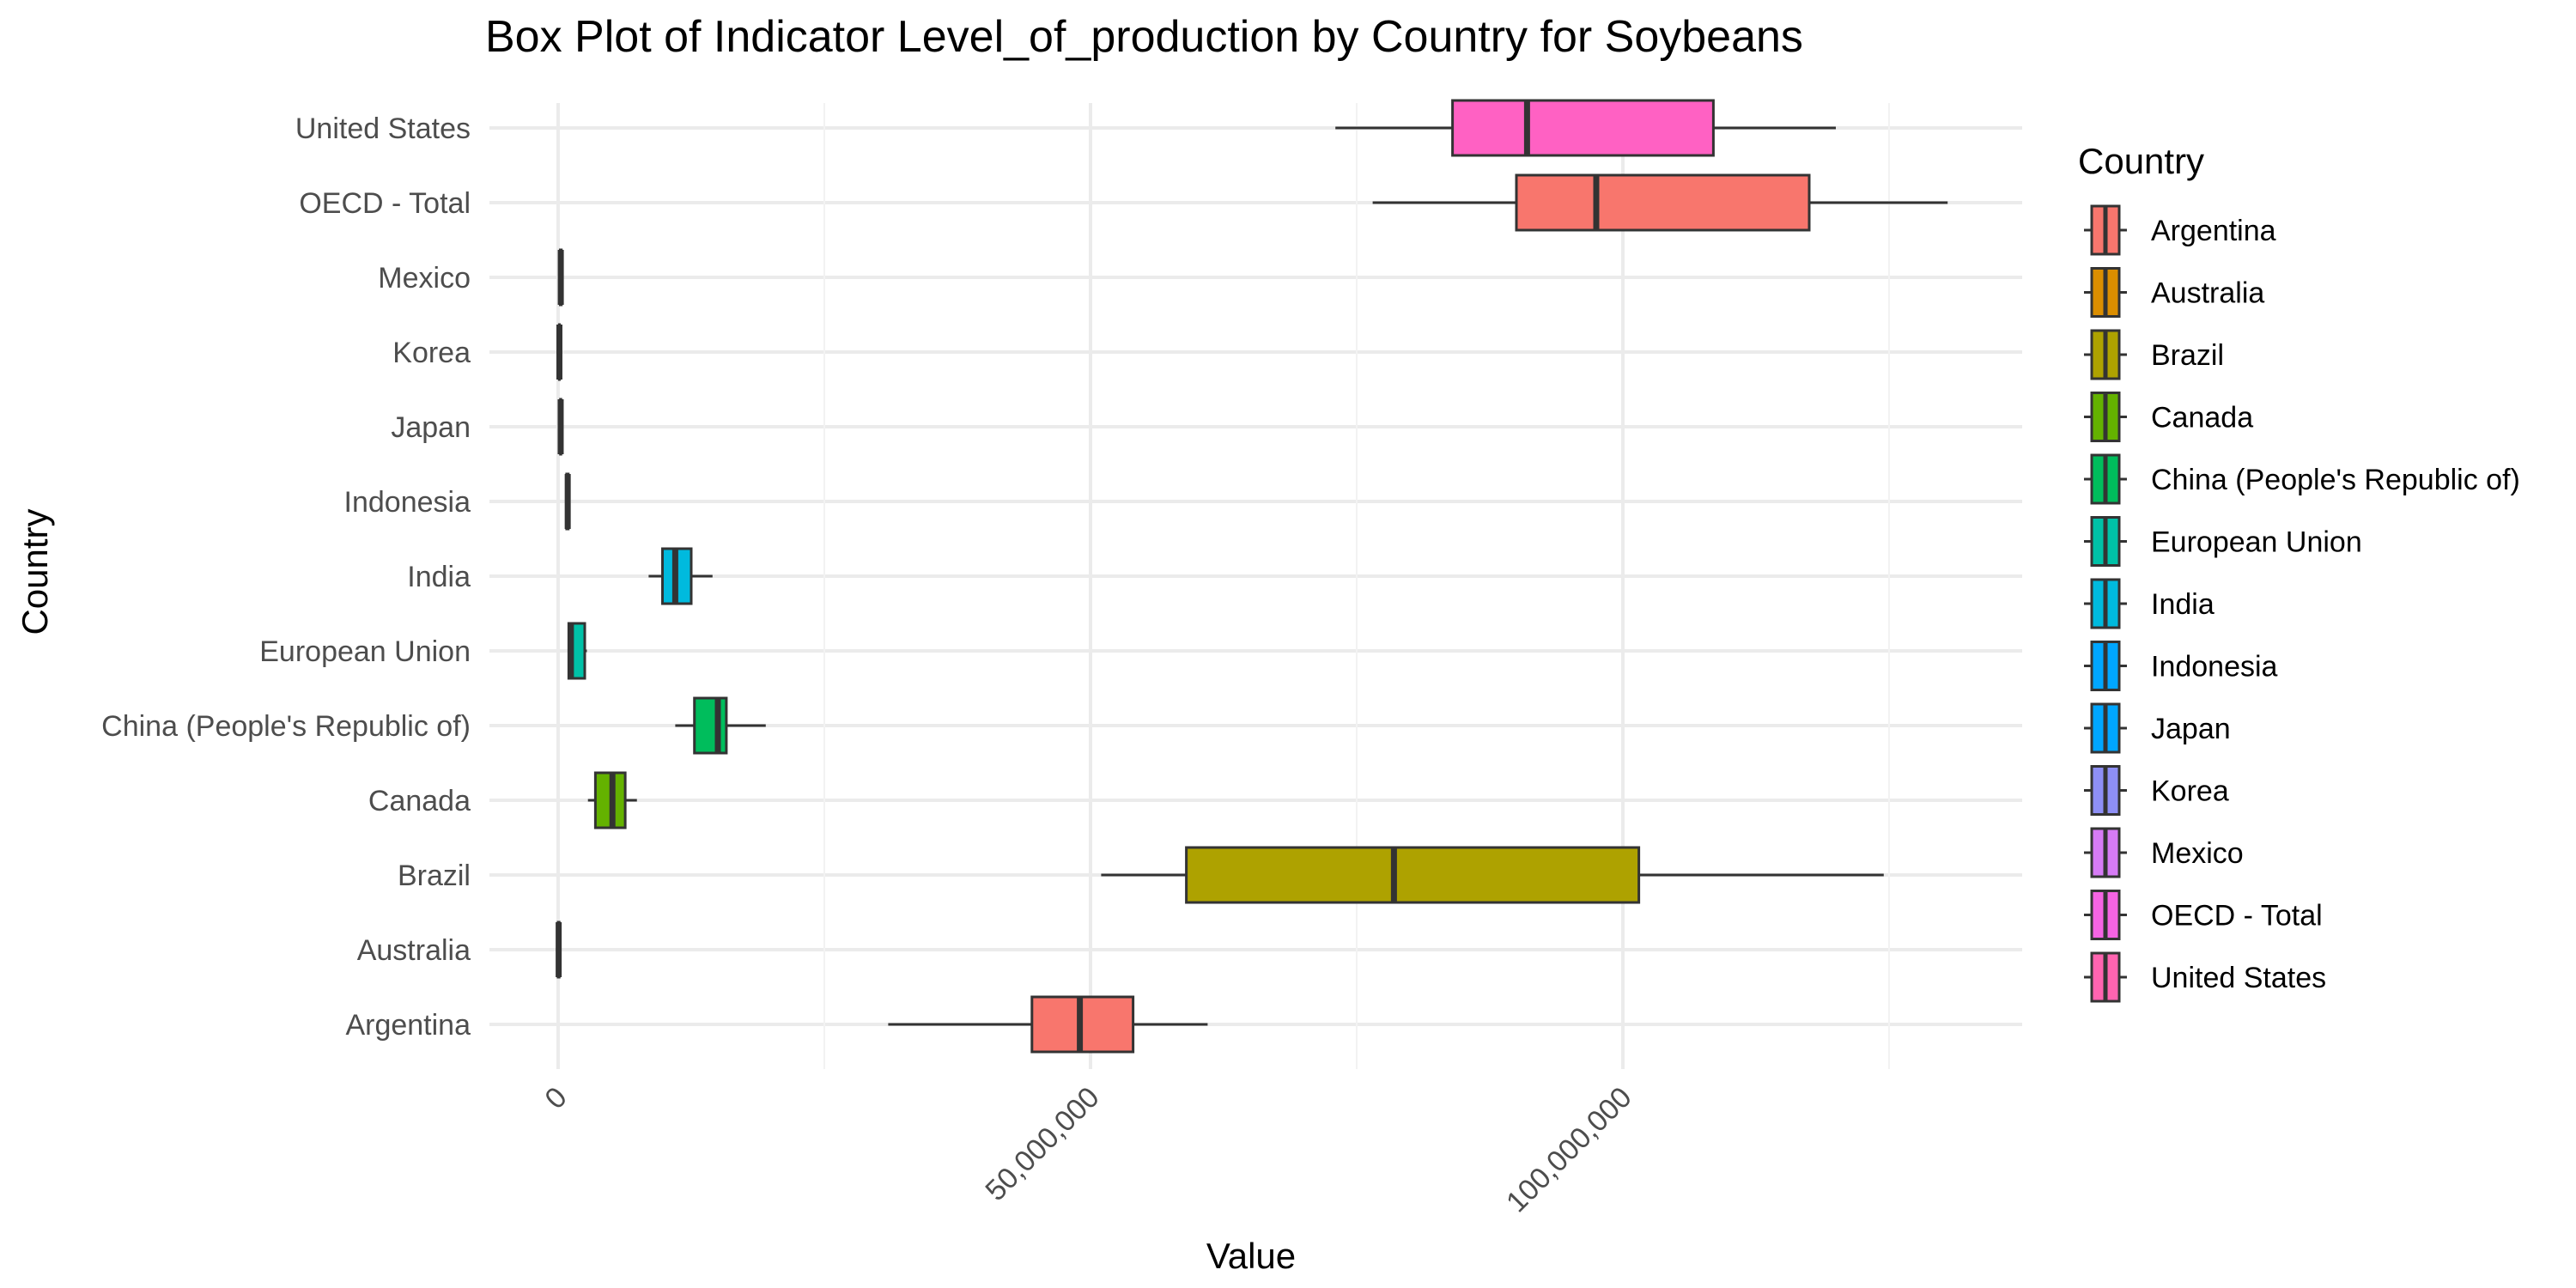  Describe the element at coordinates (2335, 480) in the screenshot. I see `legend-label: China (People's Republic of)` at that location.